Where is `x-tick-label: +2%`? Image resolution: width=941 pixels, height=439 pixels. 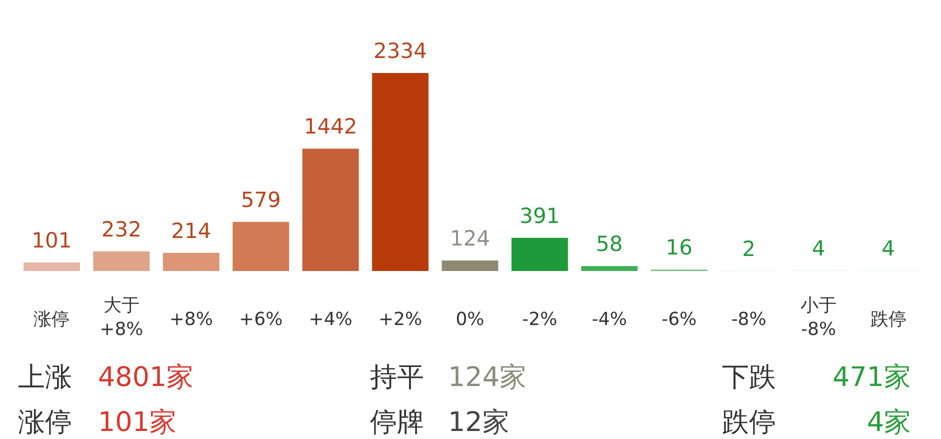 x-tick-label: +2% is located at coordinates (400, 319).